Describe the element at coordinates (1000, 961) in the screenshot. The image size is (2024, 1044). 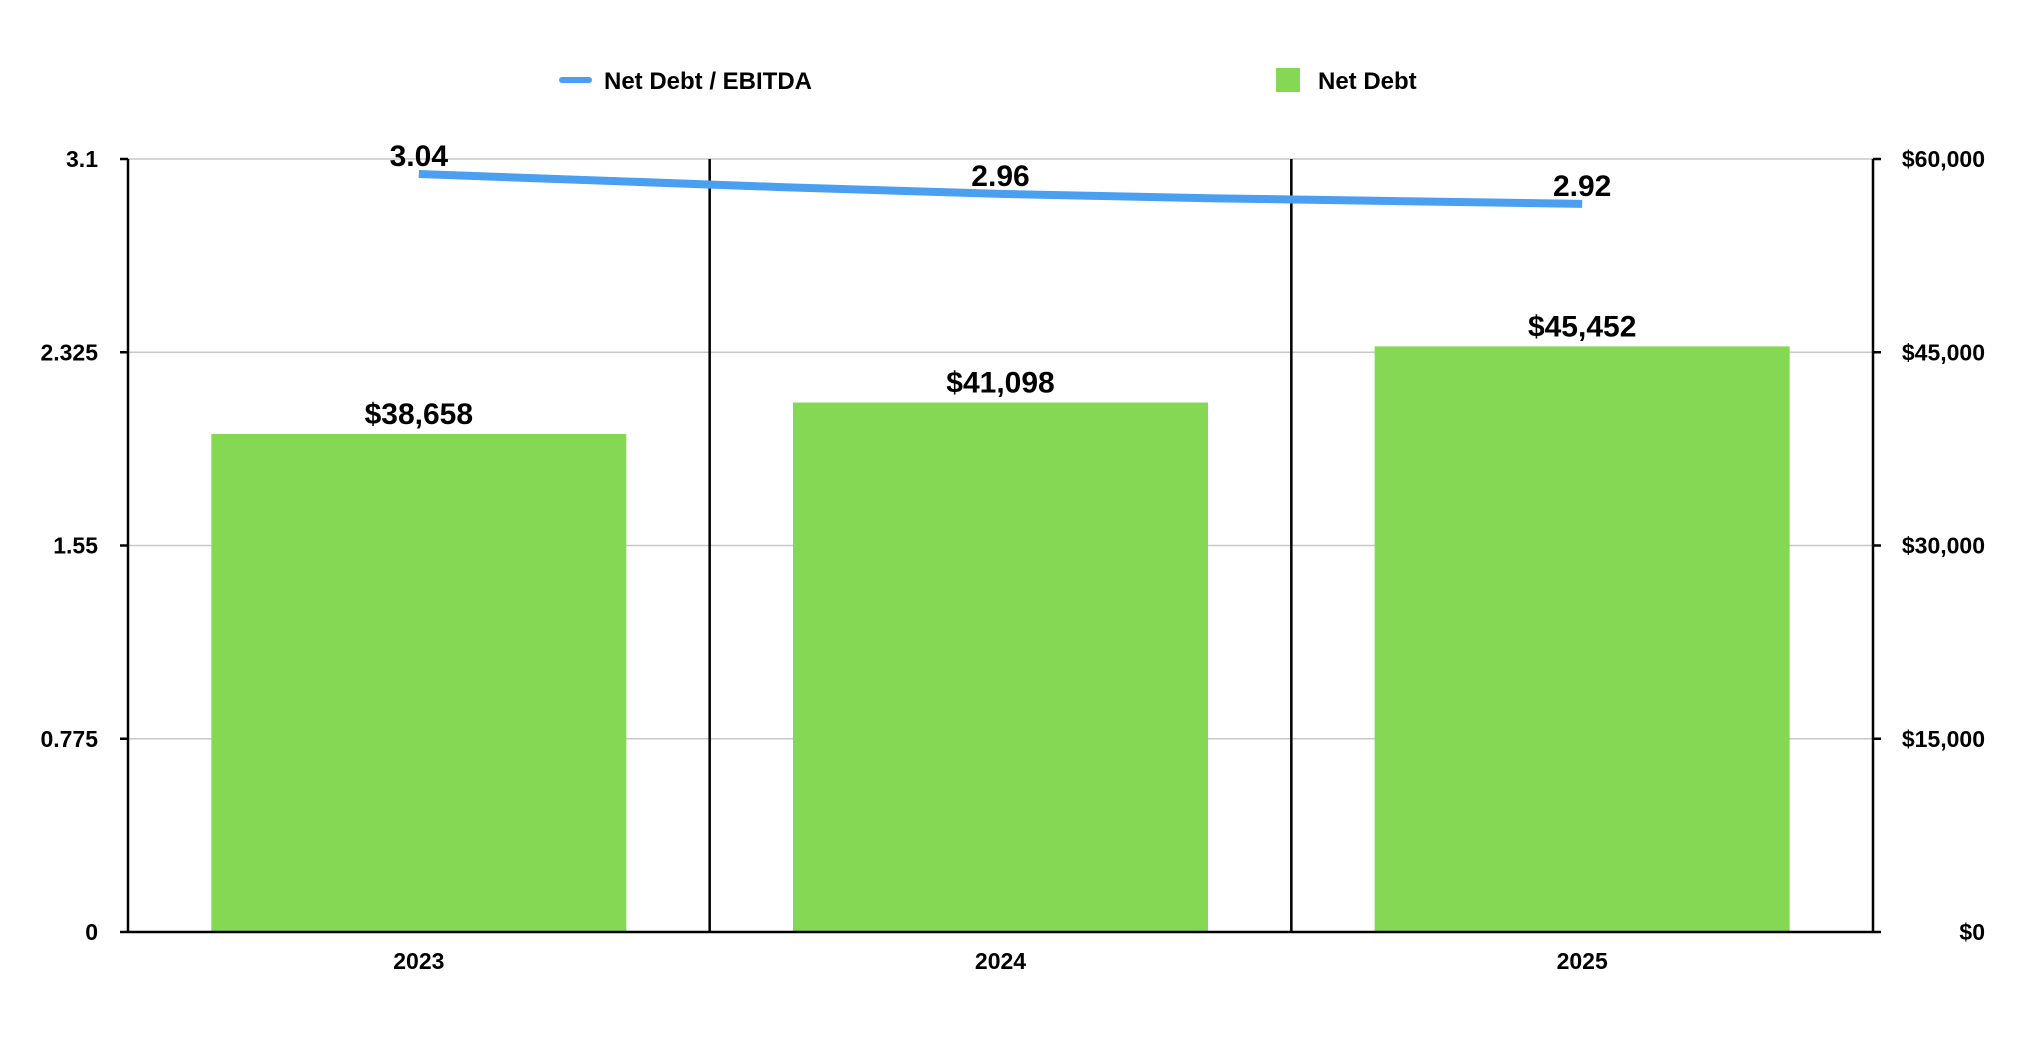
I see `x-tick-label-2024: 2024` at that location.